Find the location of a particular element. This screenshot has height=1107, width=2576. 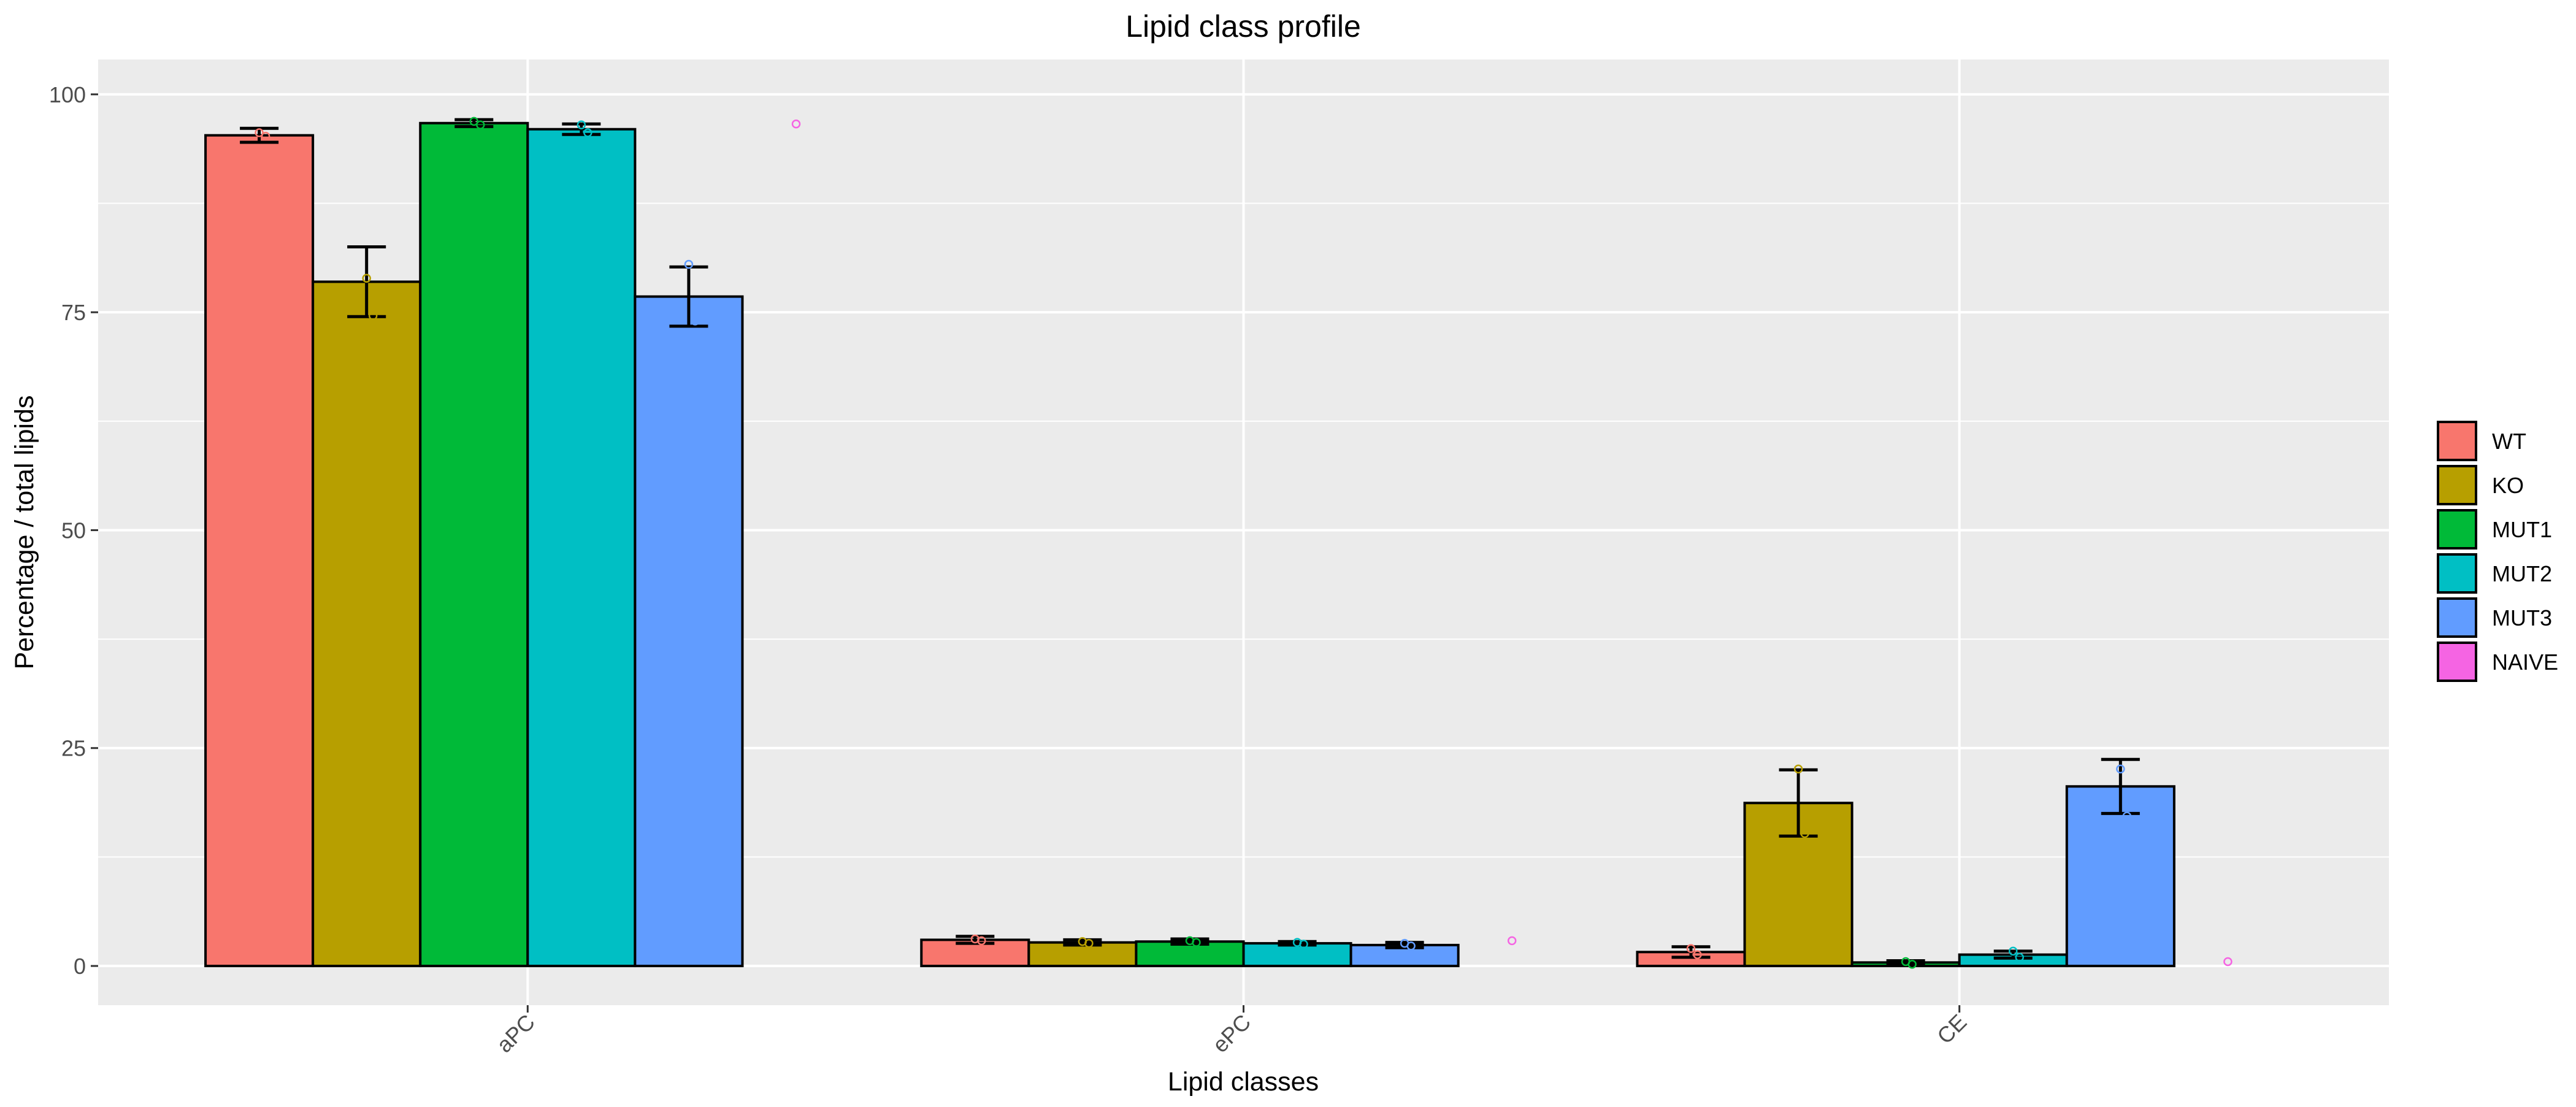

legend-label-ko: KO is located at coordinates (2508, 485).